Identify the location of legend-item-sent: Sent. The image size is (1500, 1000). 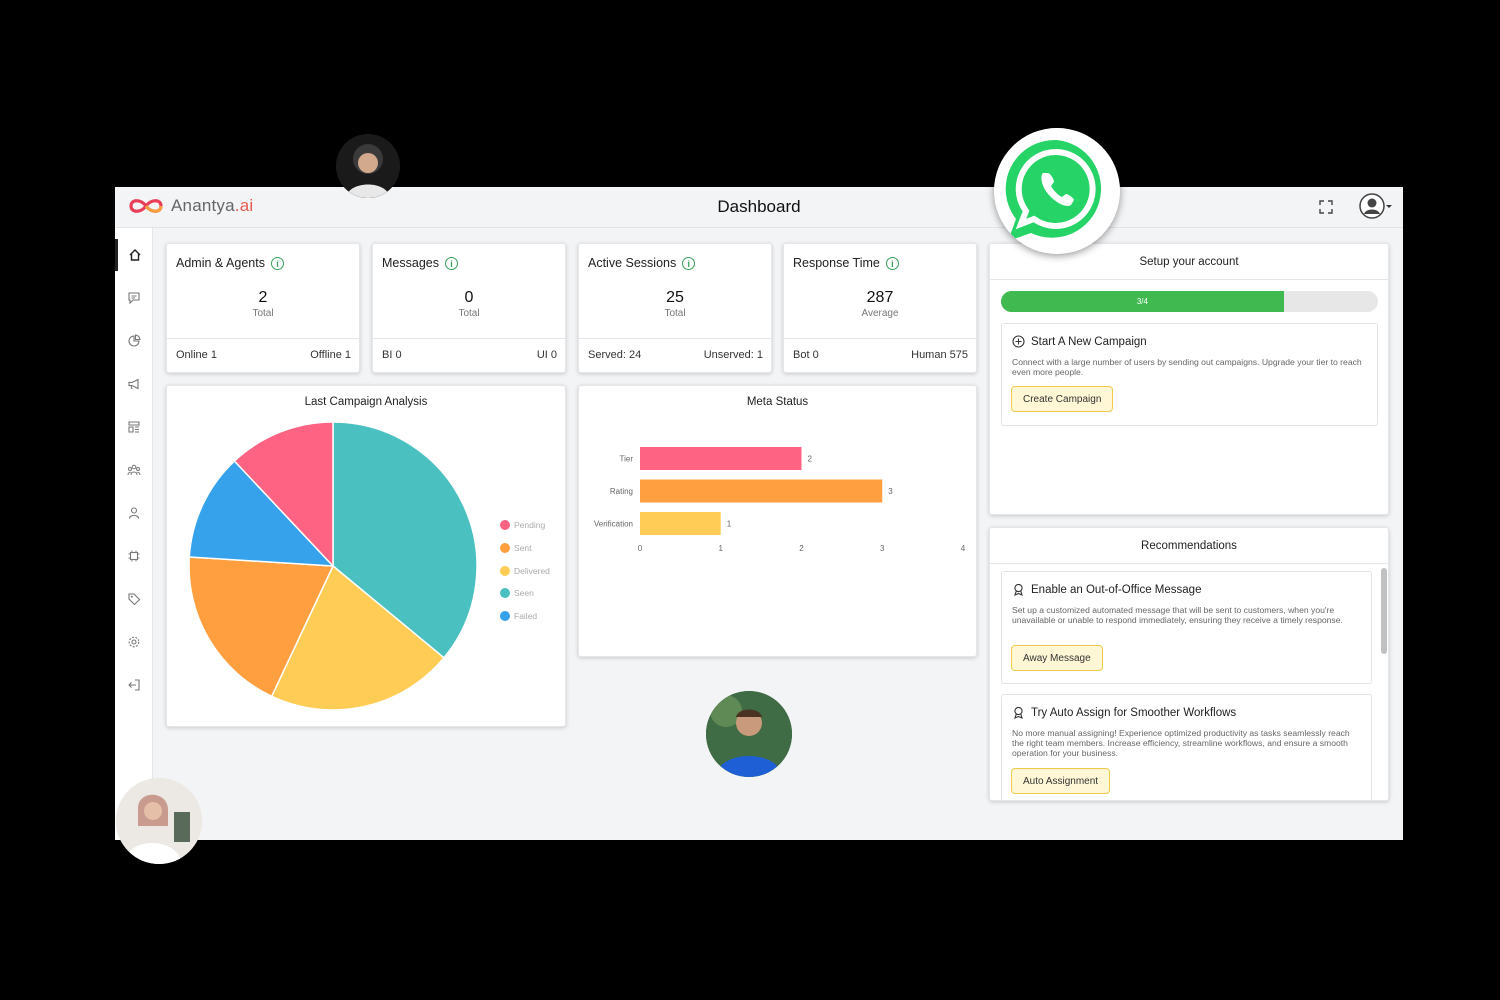
(525, 548).